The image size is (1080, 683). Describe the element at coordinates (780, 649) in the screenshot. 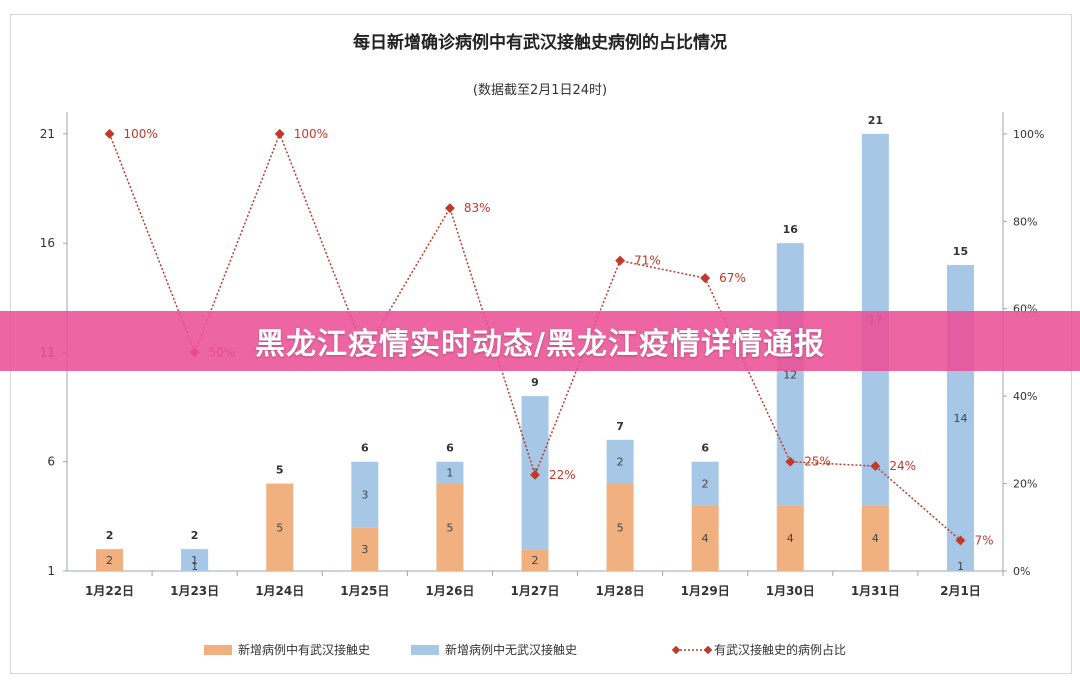

I see `legend-label-percentage: 有武汉接触史的病例占比` at that location.